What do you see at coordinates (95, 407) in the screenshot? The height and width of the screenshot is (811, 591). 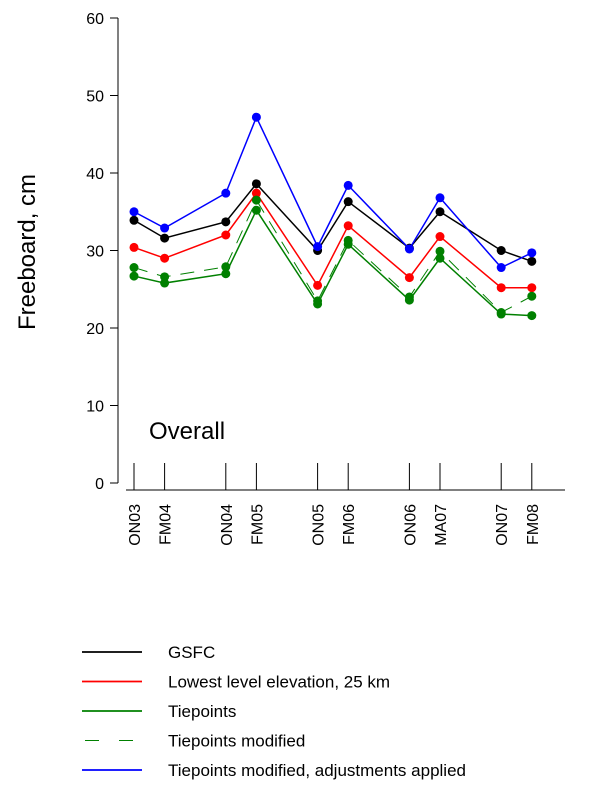 I see `y-tick-label: 10` at bounding box center [95, 407].